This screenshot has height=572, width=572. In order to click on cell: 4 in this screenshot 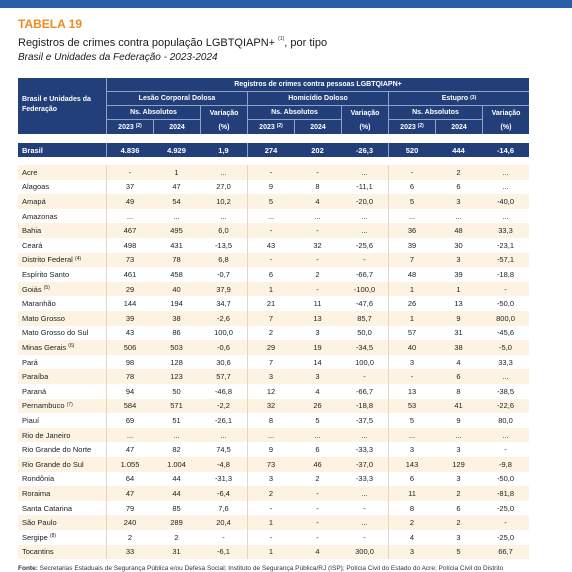, I will do `click(317, 552)`.